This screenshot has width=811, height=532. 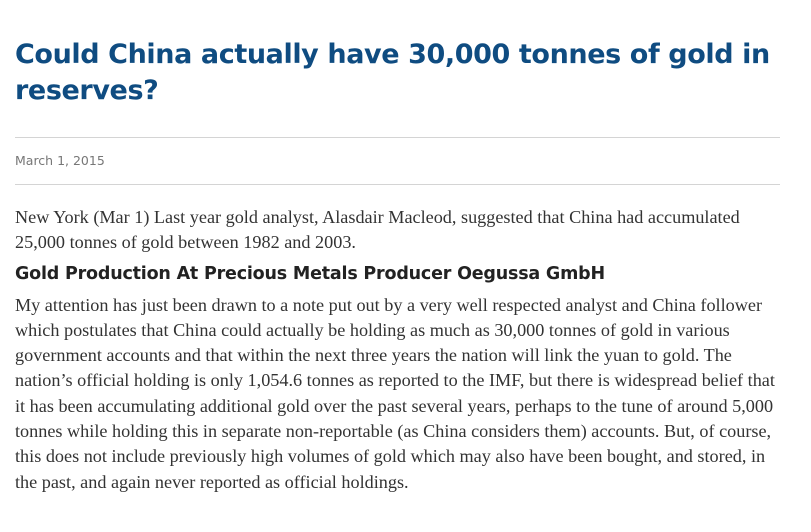 What do you see at coordinates (397, 184) in the screenshot?
I see `date-divider` at bounding box center [397, 184].